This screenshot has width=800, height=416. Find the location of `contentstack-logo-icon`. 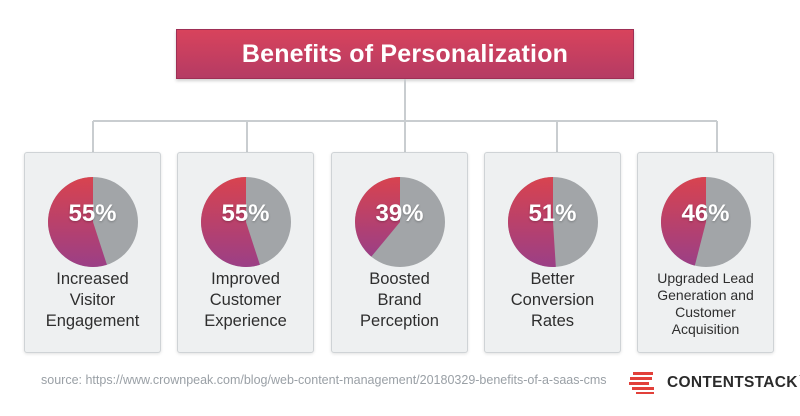

contentstack-logo-icon is located at coordinates (641, 383).